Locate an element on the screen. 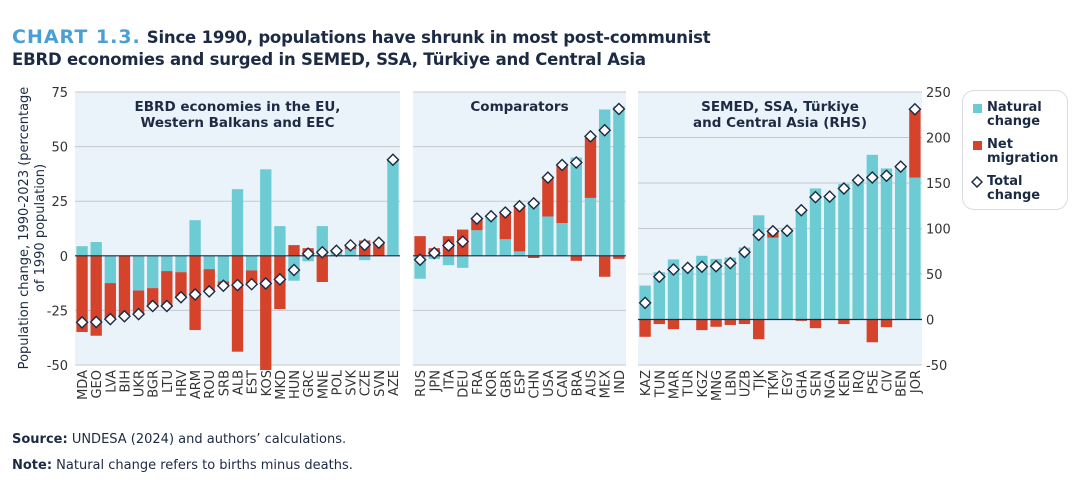 The image size is (1092, 494). x-tick-label: MNE is located at coordinates (323, 384).